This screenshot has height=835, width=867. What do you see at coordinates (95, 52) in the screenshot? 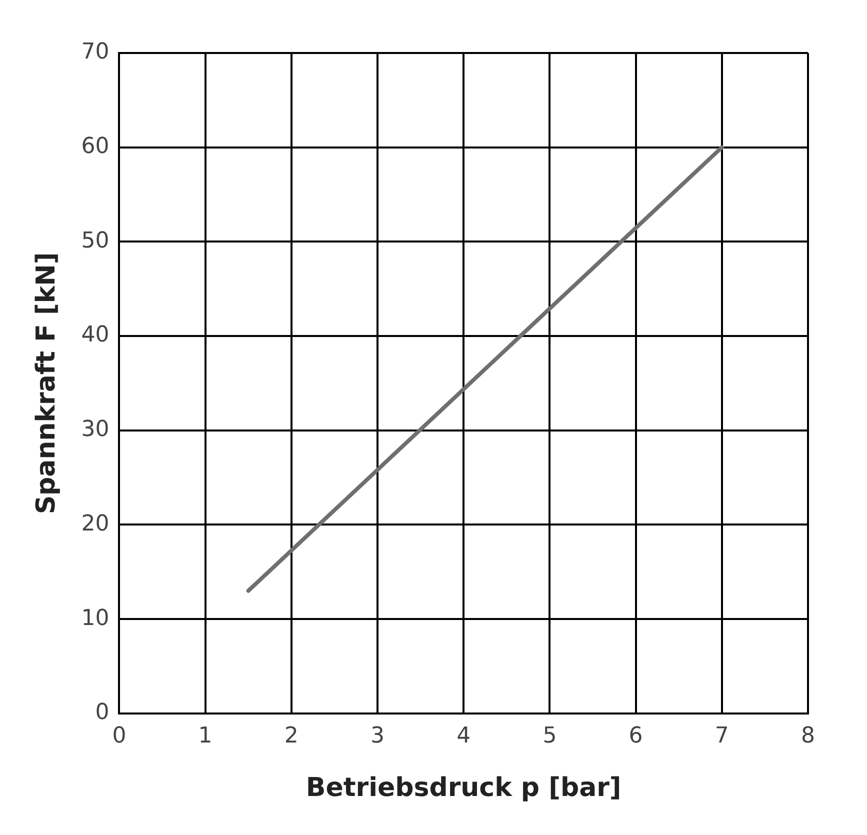
I see `y-tick-label: 70` at bounding box center [95, 52].